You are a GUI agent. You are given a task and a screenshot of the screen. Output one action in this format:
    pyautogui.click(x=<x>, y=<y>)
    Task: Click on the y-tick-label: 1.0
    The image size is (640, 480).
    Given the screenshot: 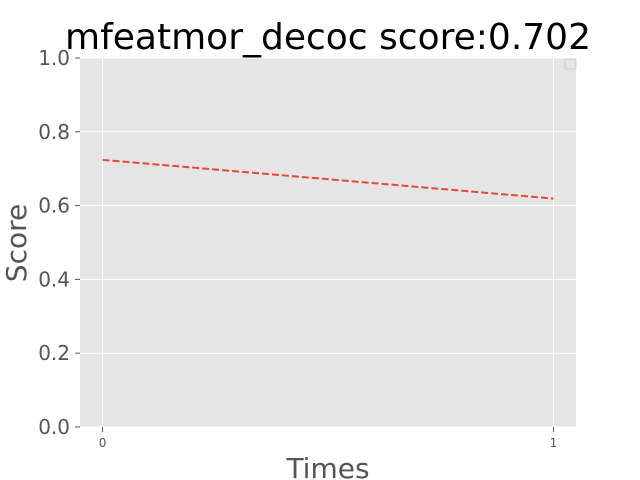 What is the action you would take?
    pyautogui.click(x=54, y=58)
    